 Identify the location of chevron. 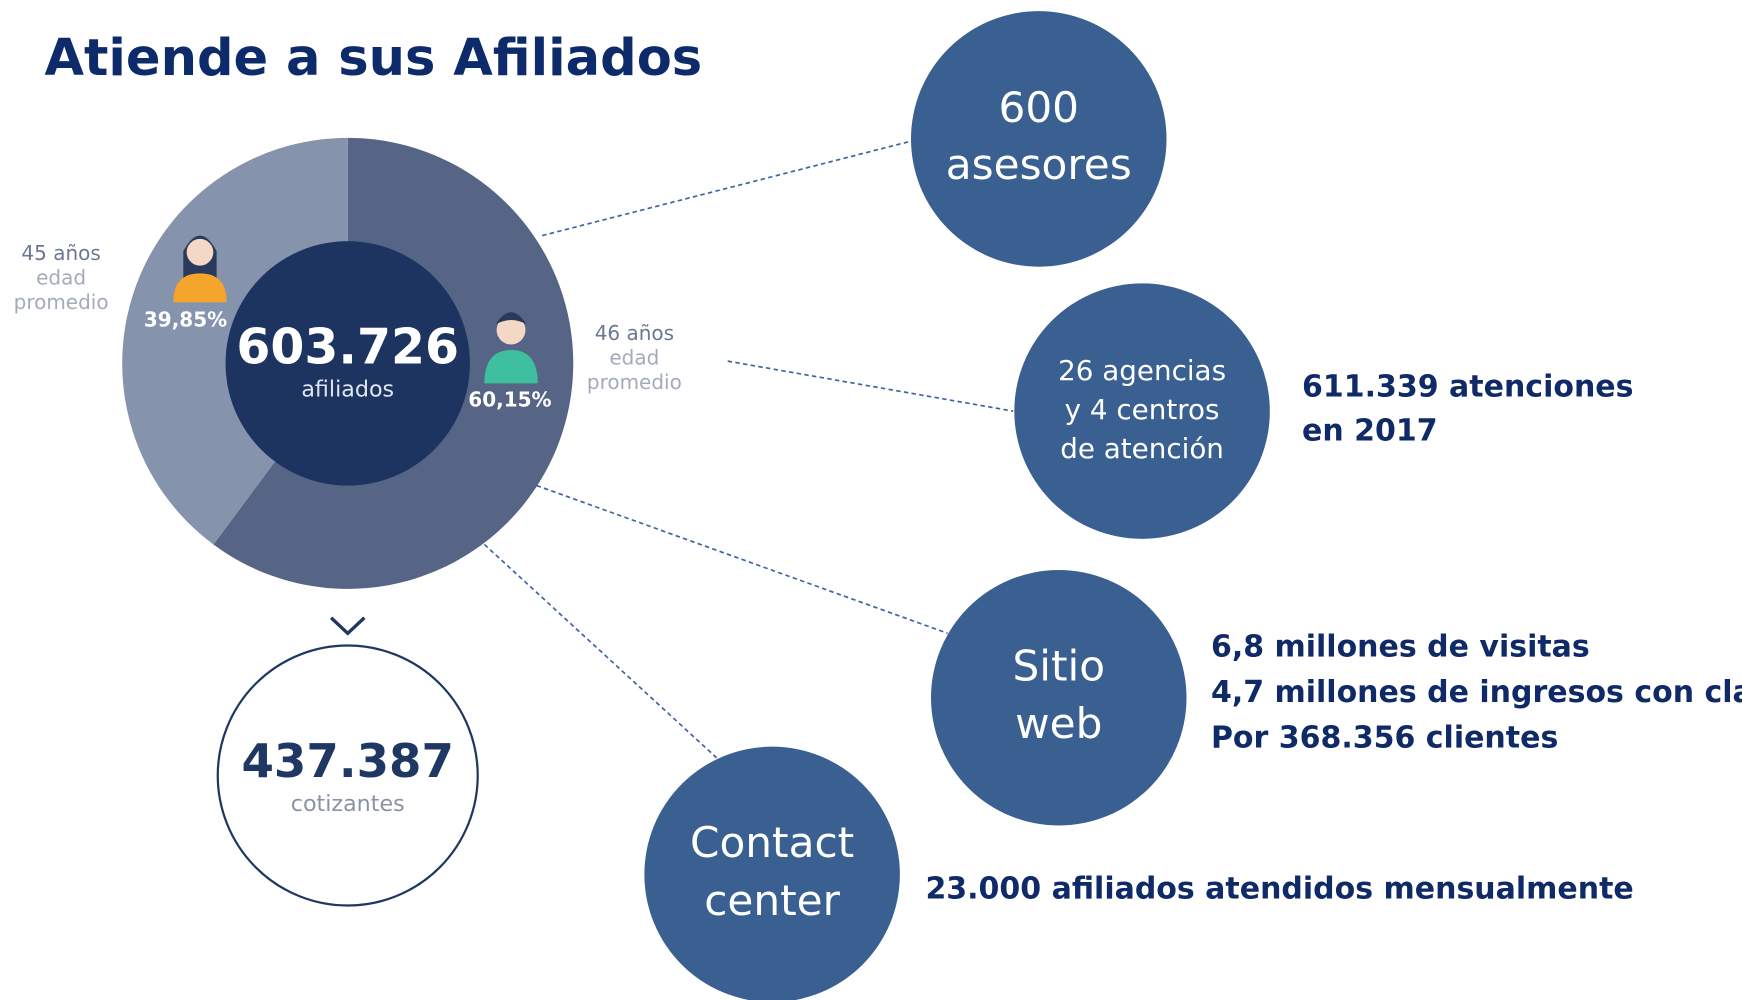
(347, 626).